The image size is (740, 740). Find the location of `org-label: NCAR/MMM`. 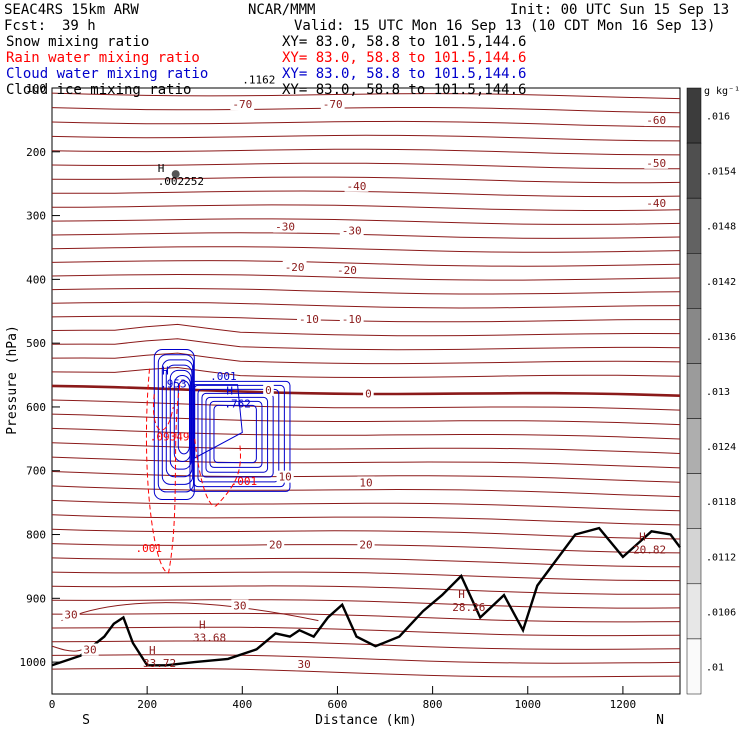

org-label: NCAR/MMM is located at coordinates (281, 10).